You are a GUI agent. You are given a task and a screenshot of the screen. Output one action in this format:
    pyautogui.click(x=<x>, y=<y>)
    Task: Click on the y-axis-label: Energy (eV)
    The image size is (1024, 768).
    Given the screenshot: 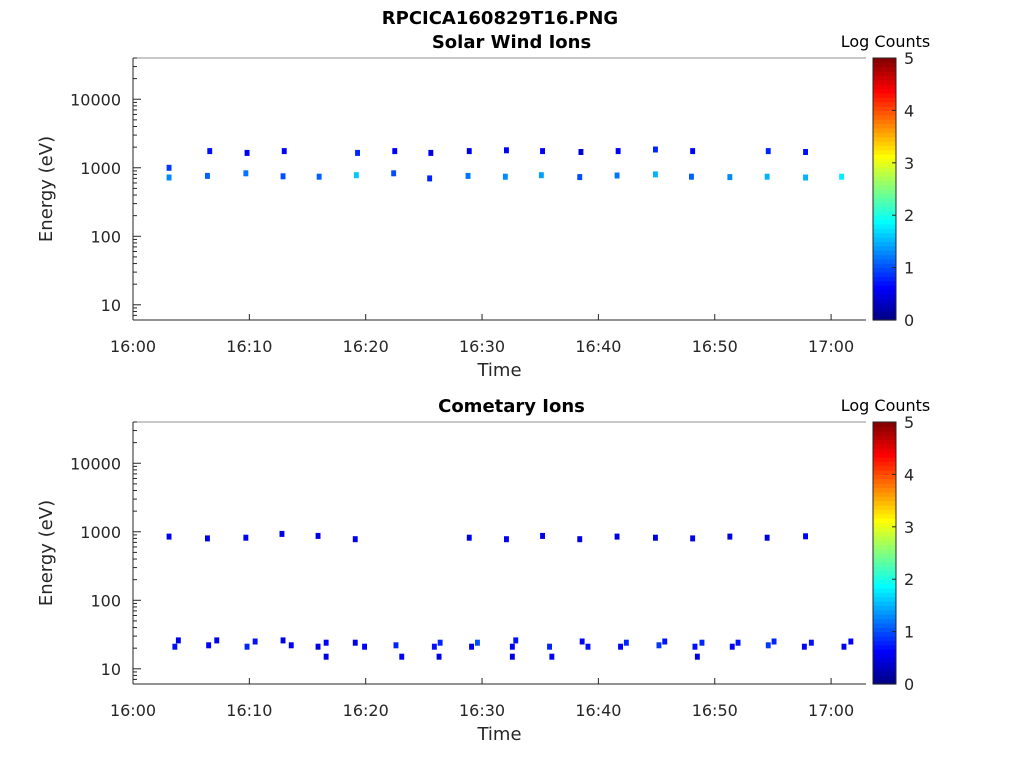 What is the action you would take?
    pyautogui.click(x=46, y=553)
    